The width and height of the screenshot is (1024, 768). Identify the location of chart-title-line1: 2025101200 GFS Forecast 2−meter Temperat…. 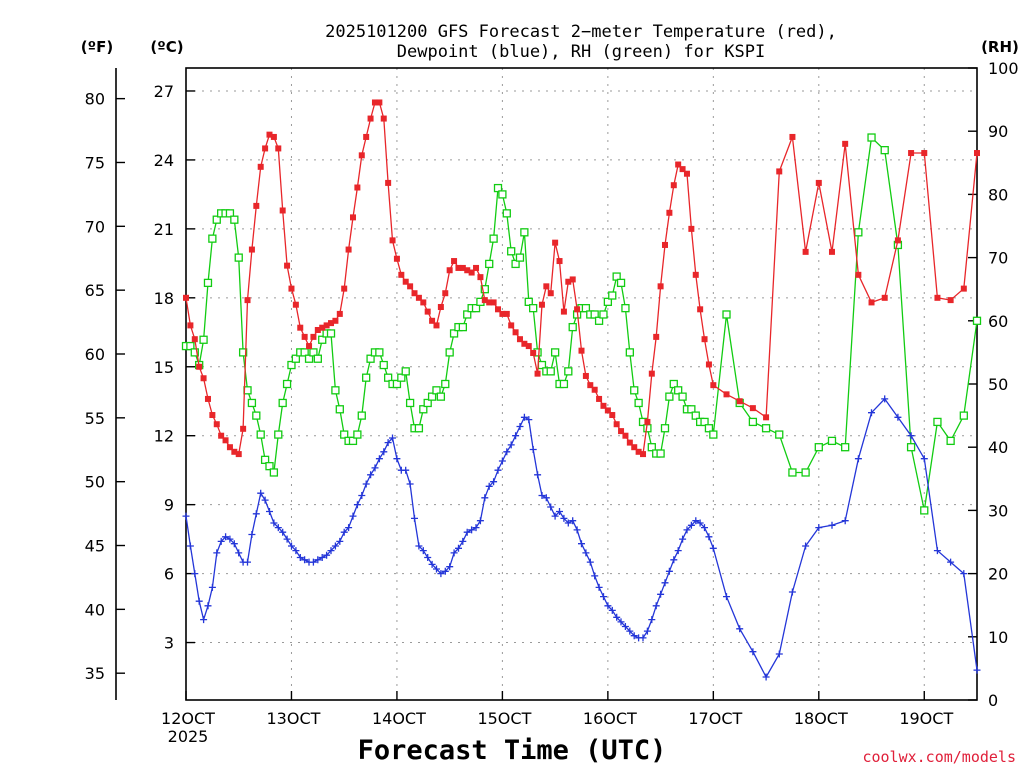
(581, 32).